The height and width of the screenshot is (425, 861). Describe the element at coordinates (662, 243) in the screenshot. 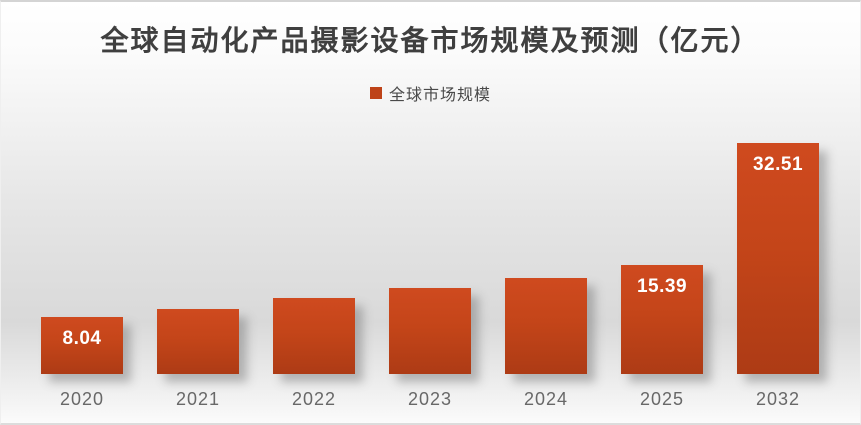

I see `bar-column-2025: 15.39` at that location.